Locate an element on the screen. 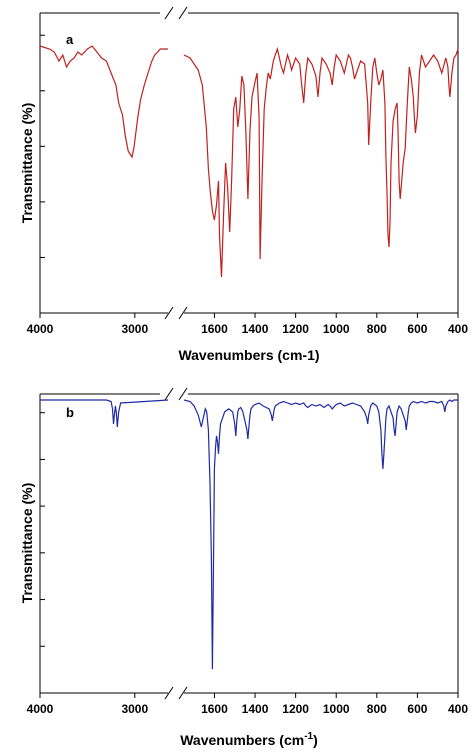 Image resolution: width=474 pixels, height=754 pixels. panel-label: a is located at coordinates (70, 39).